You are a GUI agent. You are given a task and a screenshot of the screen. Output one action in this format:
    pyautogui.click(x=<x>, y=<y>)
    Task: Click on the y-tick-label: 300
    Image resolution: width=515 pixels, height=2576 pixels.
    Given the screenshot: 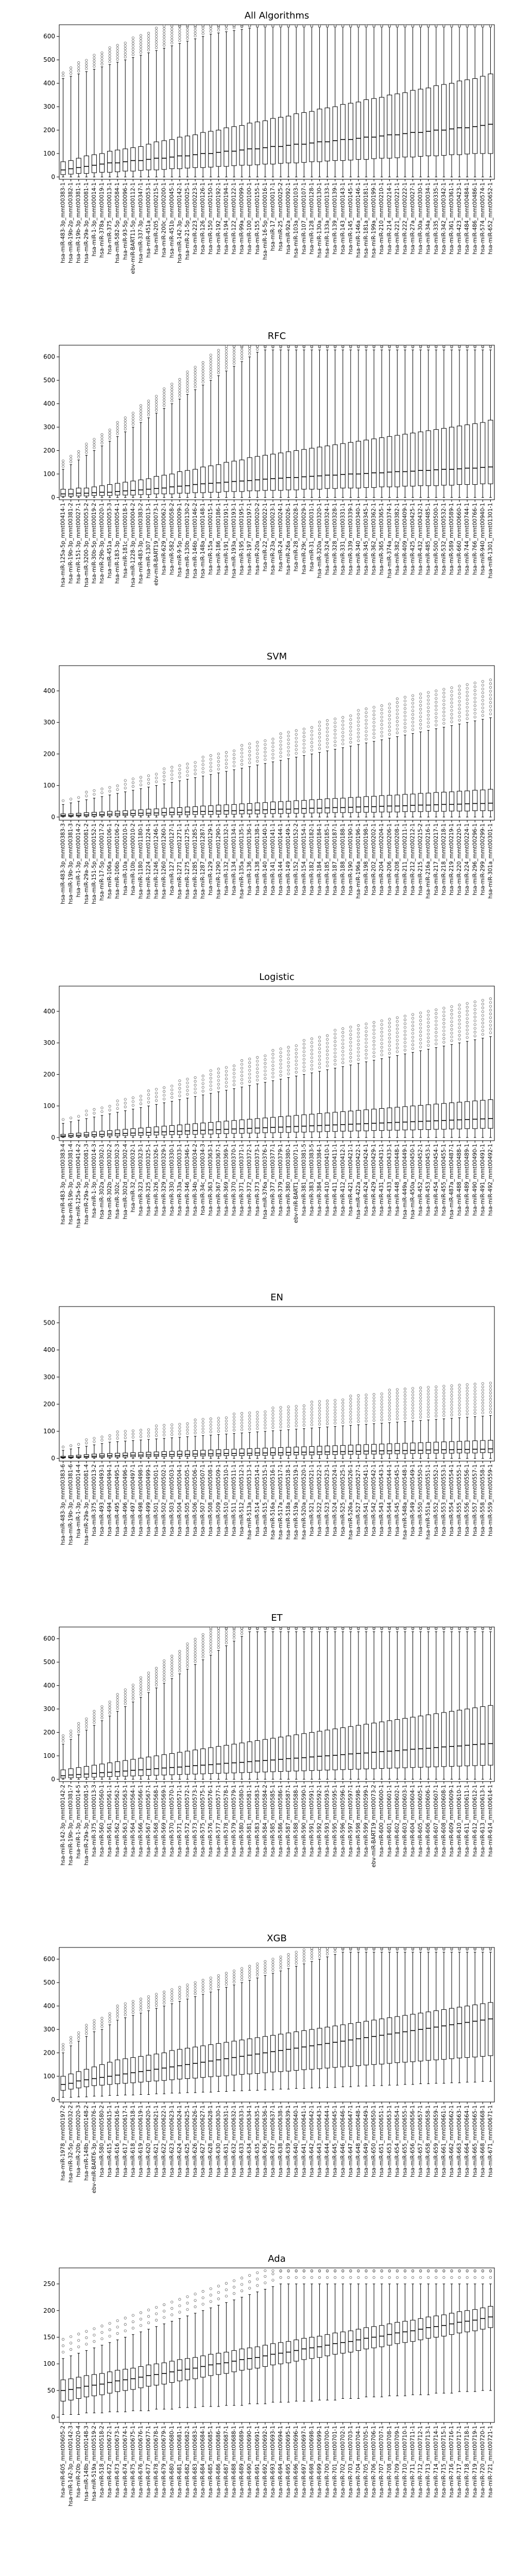 What is the action you would take?
    pyautogui.click(x=49, y=1377)
    